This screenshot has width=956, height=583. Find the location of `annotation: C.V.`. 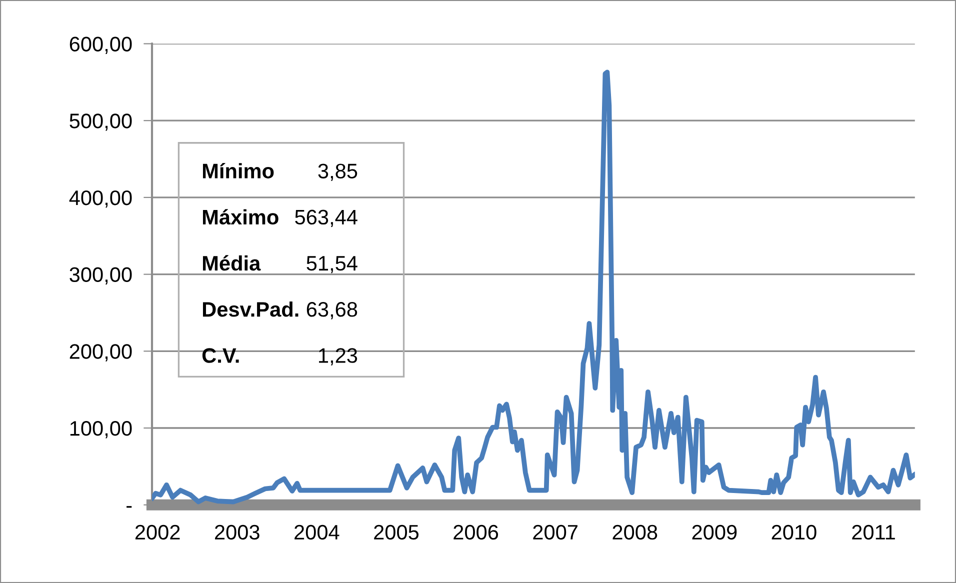

annotation: C.V. is located at coordinates (220, 355).